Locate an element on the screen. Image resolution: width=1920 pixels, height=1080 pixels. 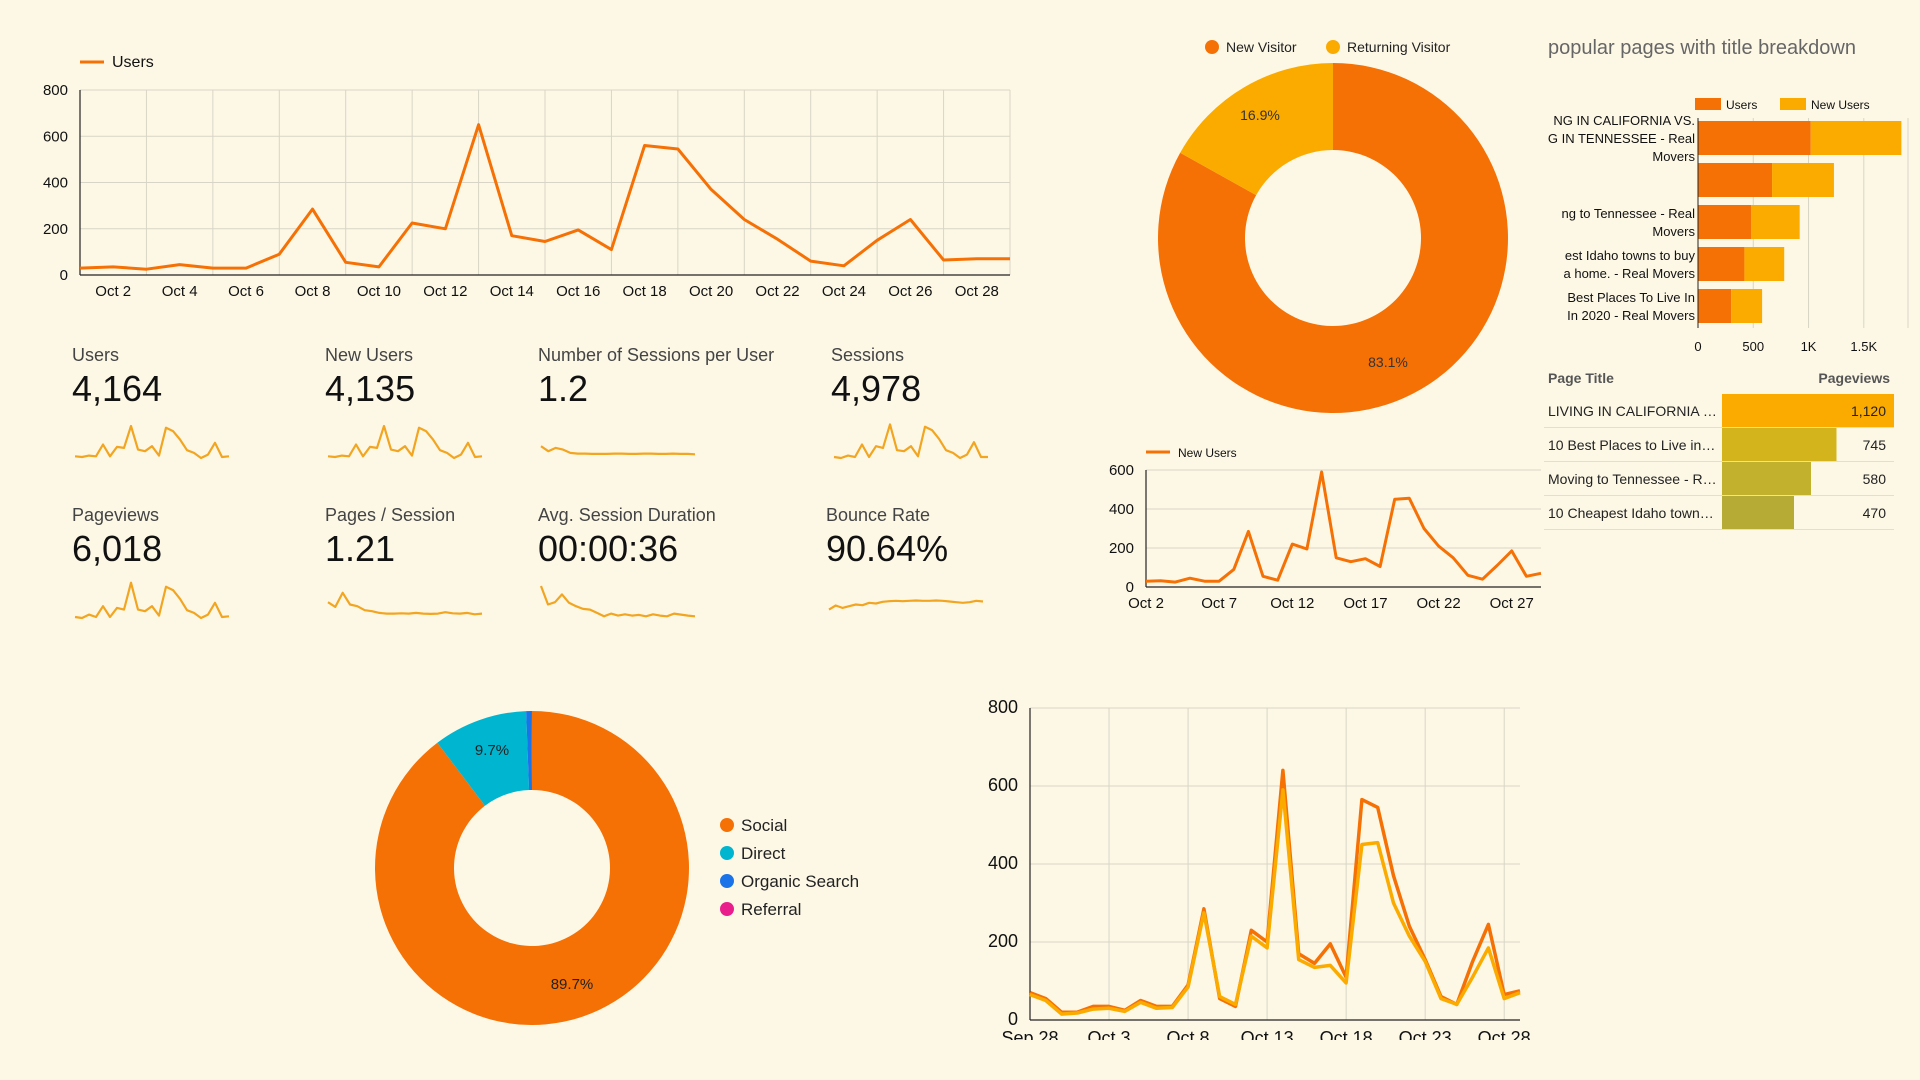
legend-returning-visitor: Returning Visitor is located at coordinates (1399, 47).